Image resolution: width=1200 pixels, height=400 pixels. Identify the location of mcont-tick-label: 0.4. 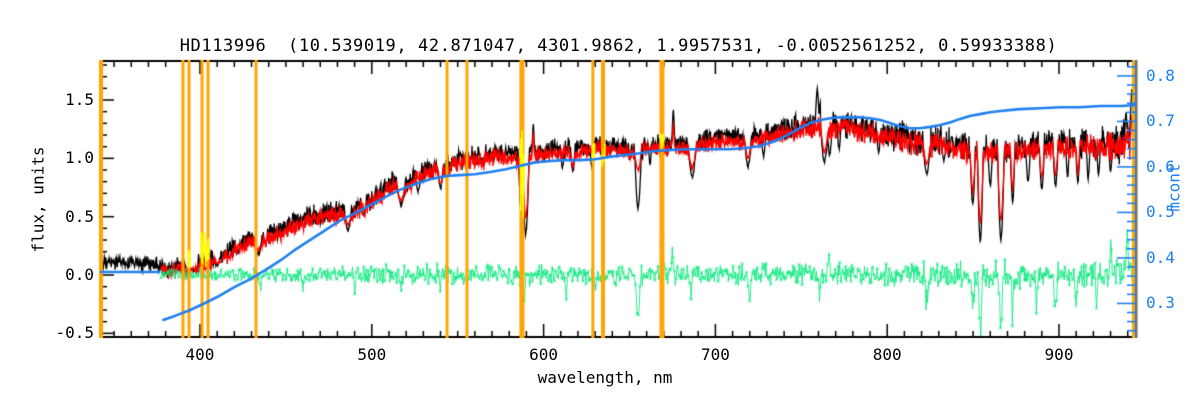
(1160, 257).